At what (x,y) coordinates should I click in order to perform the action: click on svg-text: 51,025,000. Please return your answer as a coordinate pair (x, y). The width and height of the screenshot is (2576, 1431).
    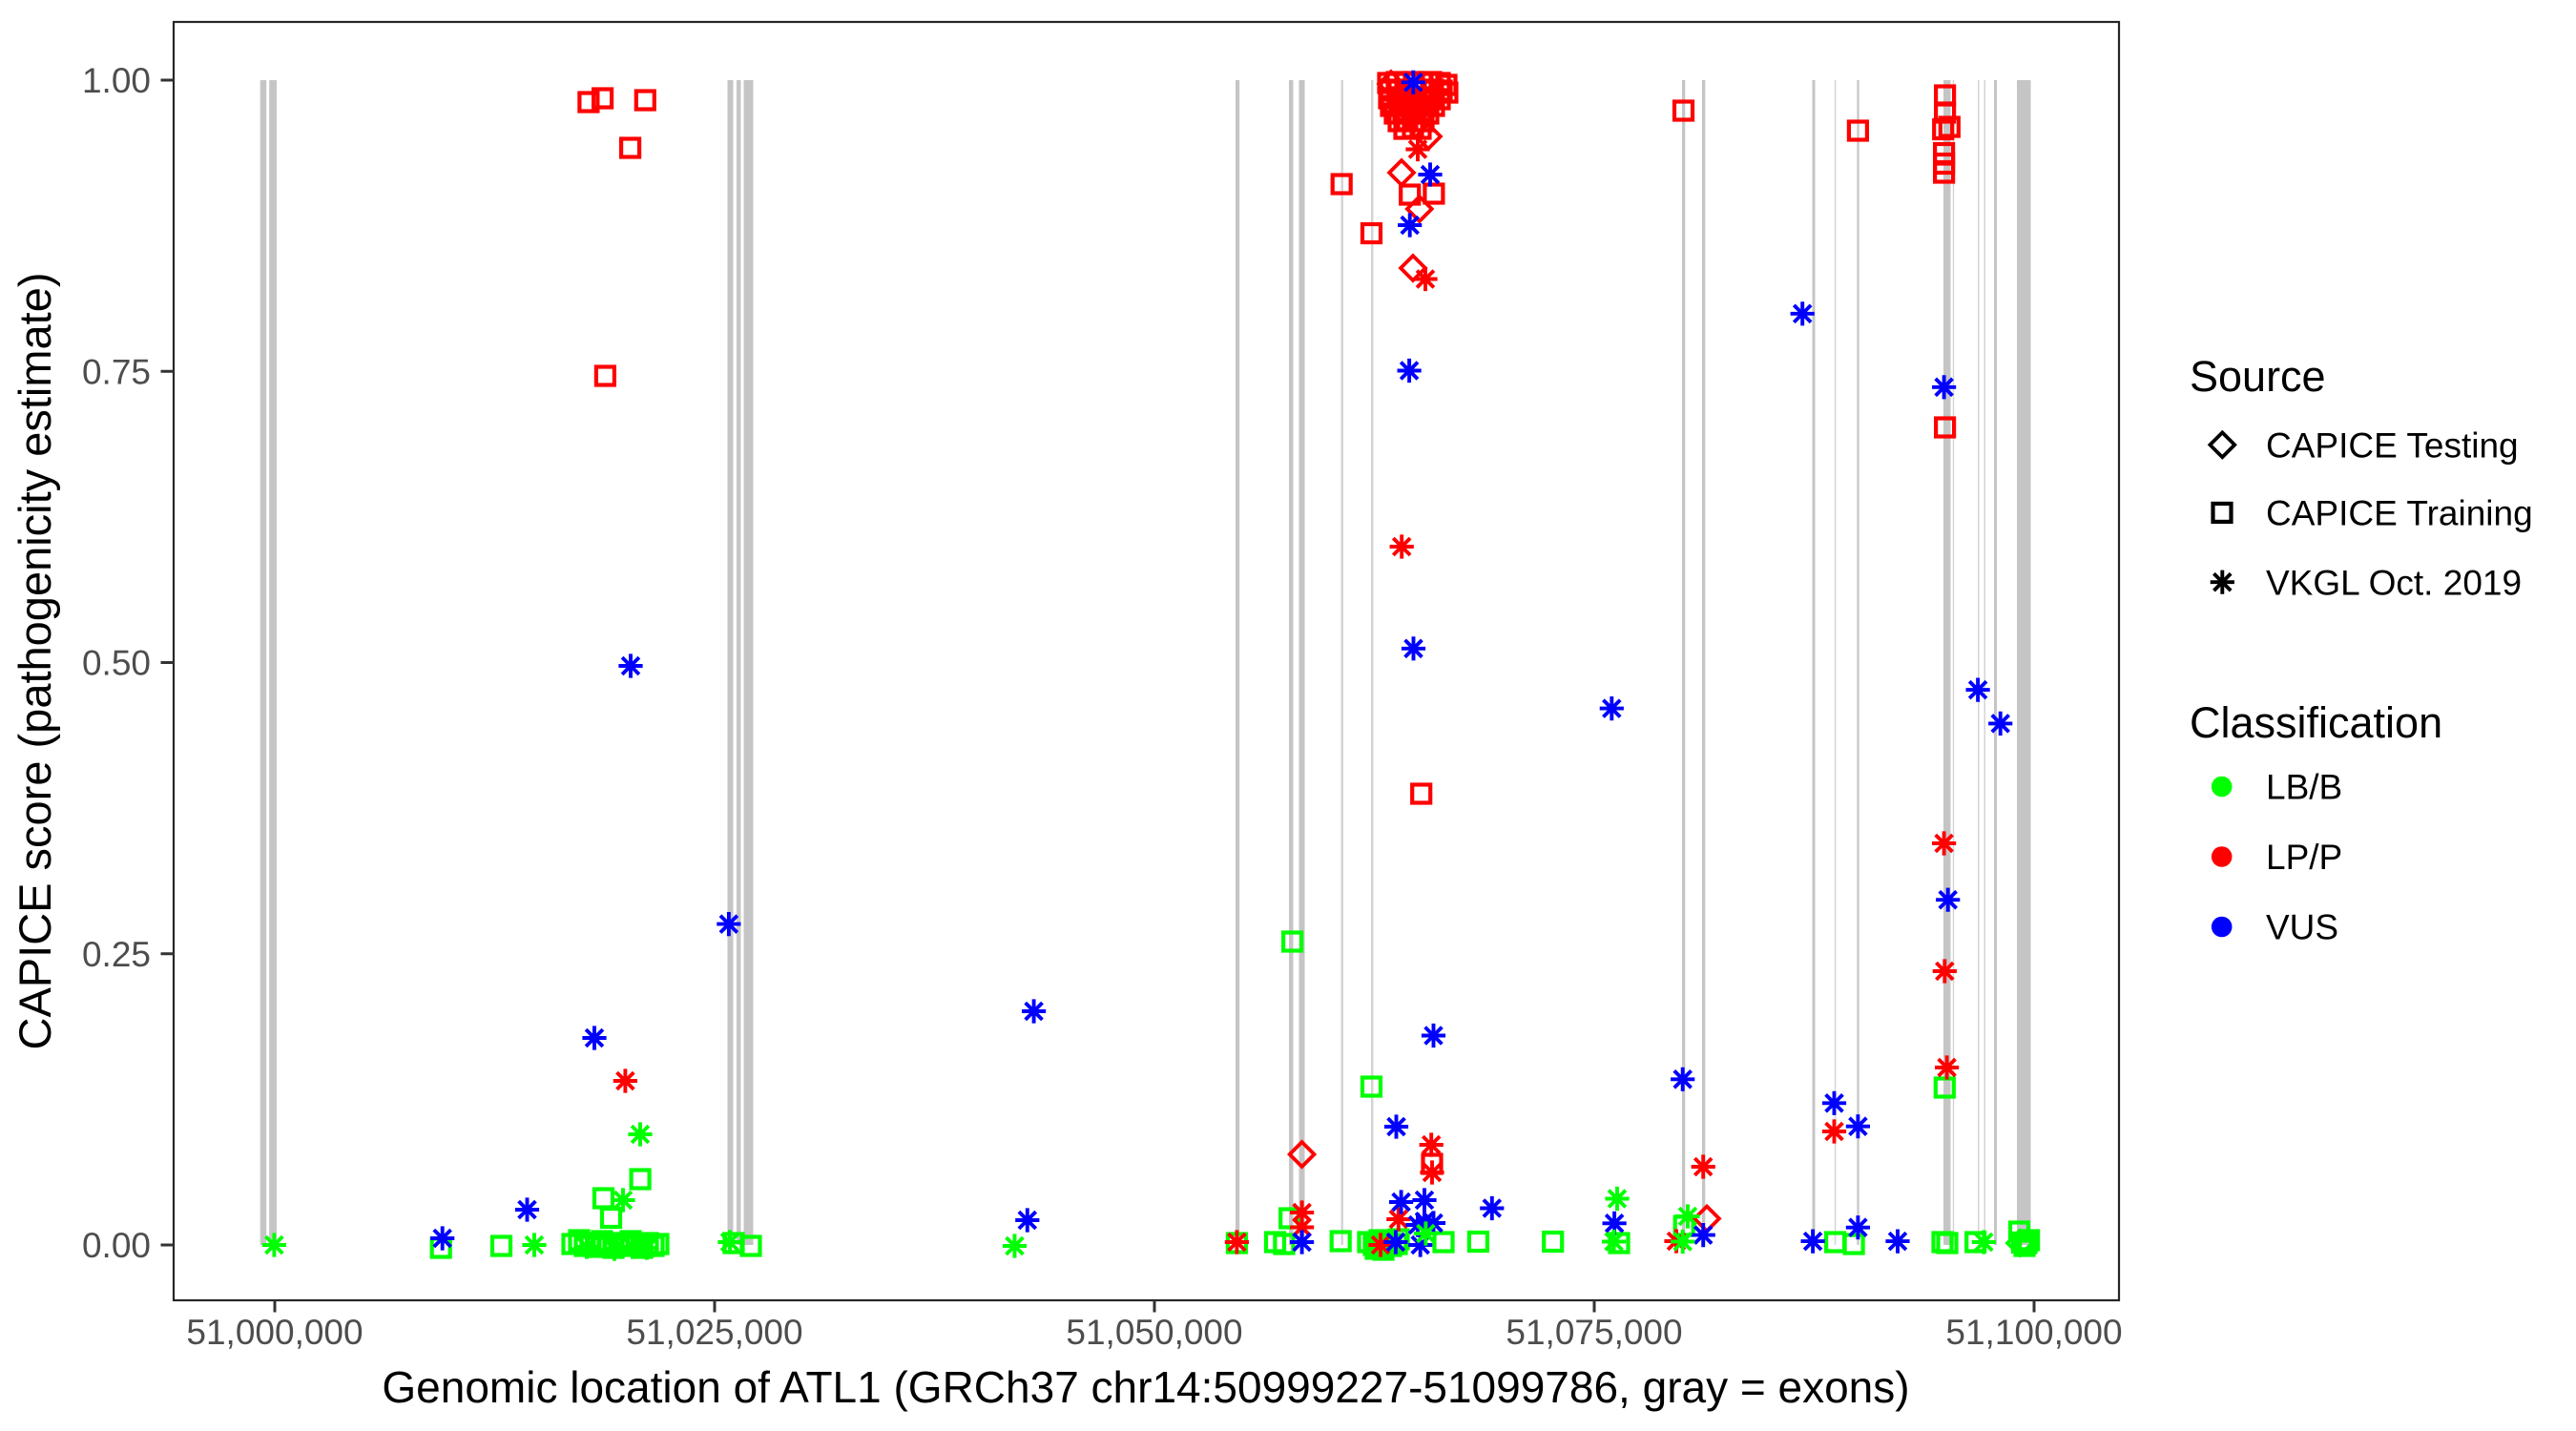
    Looking at the image, I should click on (714, 1332).